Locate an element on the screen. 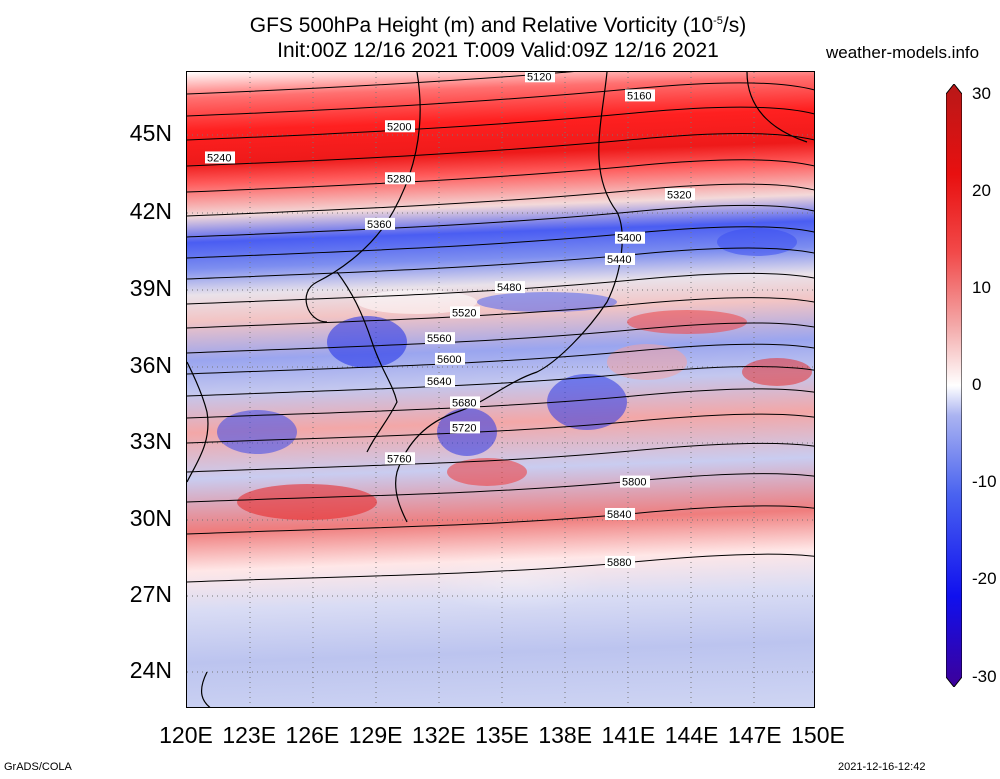 The width and height of the screenshot is (1000, 779). contour-label: 5200 is located at coordinates (399, 127).